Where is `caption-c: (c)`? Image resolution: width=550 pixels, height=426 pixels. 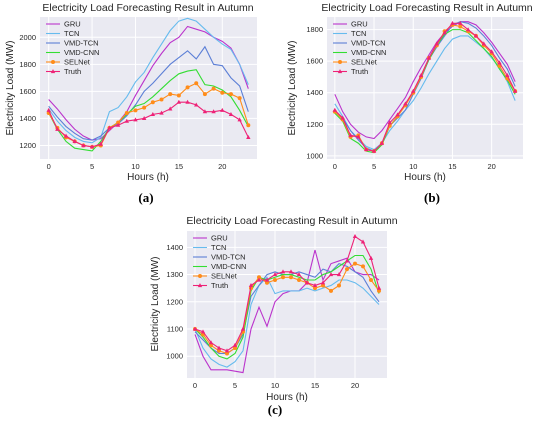 caption-c: (c) is located at coordinates (275, 409).